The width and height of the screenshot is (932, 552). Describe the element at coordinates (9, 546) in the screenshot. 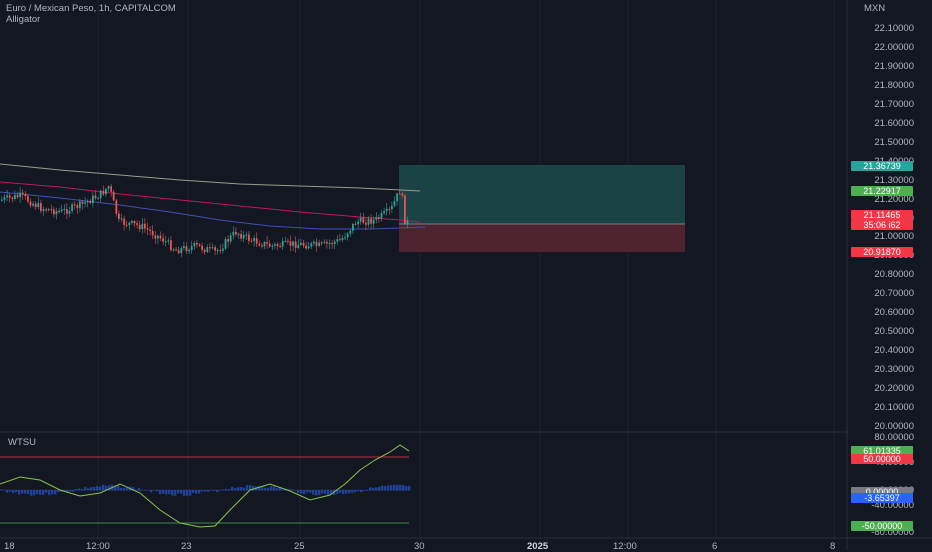

I see `time-tick: 18` at that location.